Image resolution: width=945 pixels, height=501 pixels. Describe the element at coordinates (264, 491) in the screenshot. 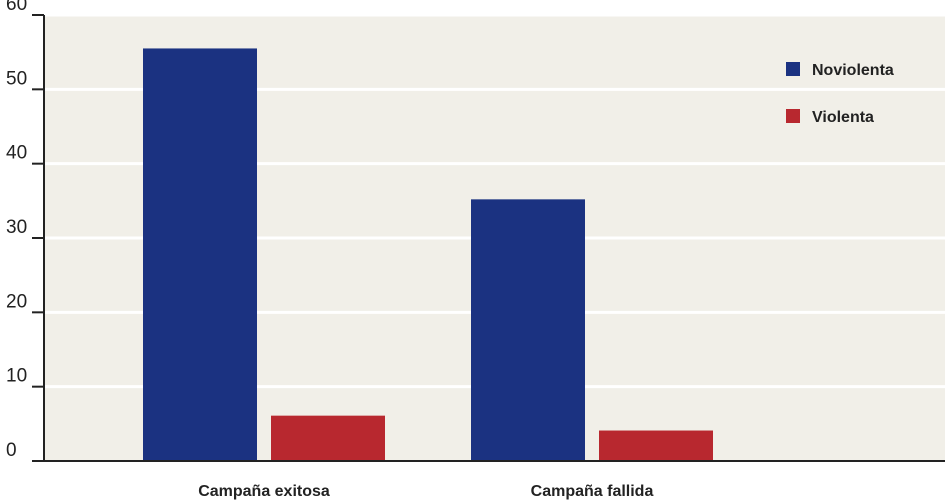

I see `x-category-label: Campaña exitosa` at that location.